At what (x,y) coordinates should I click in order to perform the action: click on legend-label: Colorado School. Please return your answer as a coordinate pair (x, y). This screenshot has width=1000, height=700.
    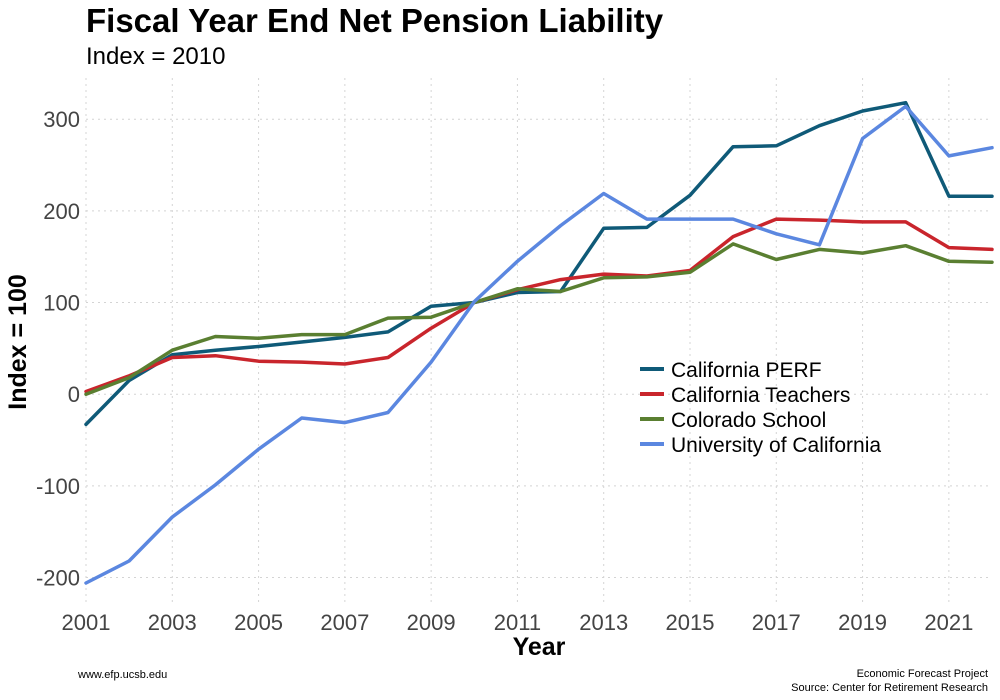
    Looking at the image, I should click on (748, 420).